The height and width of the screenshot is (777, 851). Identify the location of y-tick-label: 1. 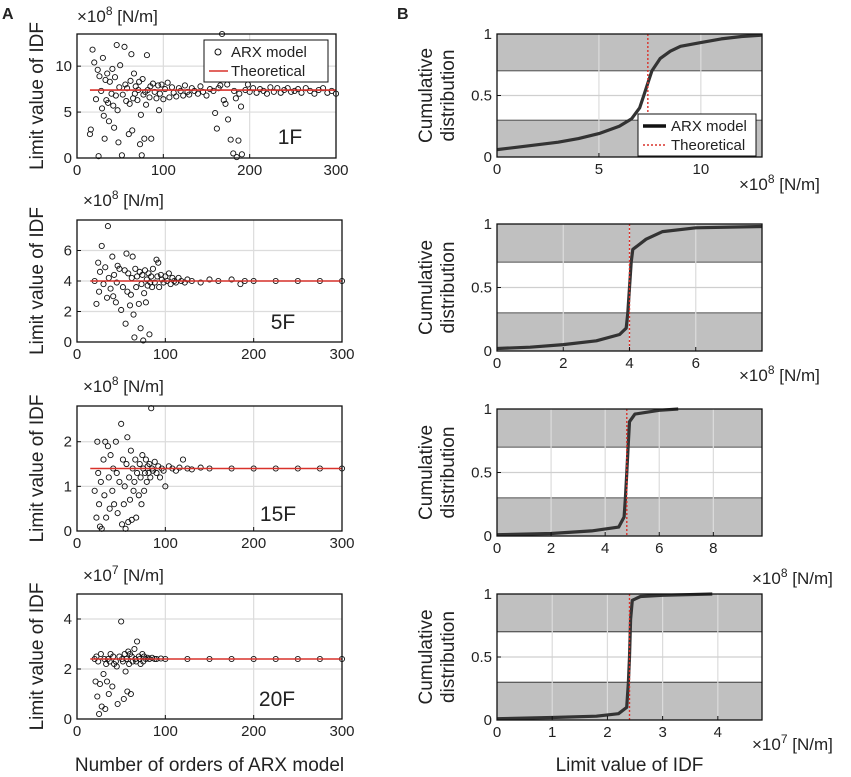
(488, 34).